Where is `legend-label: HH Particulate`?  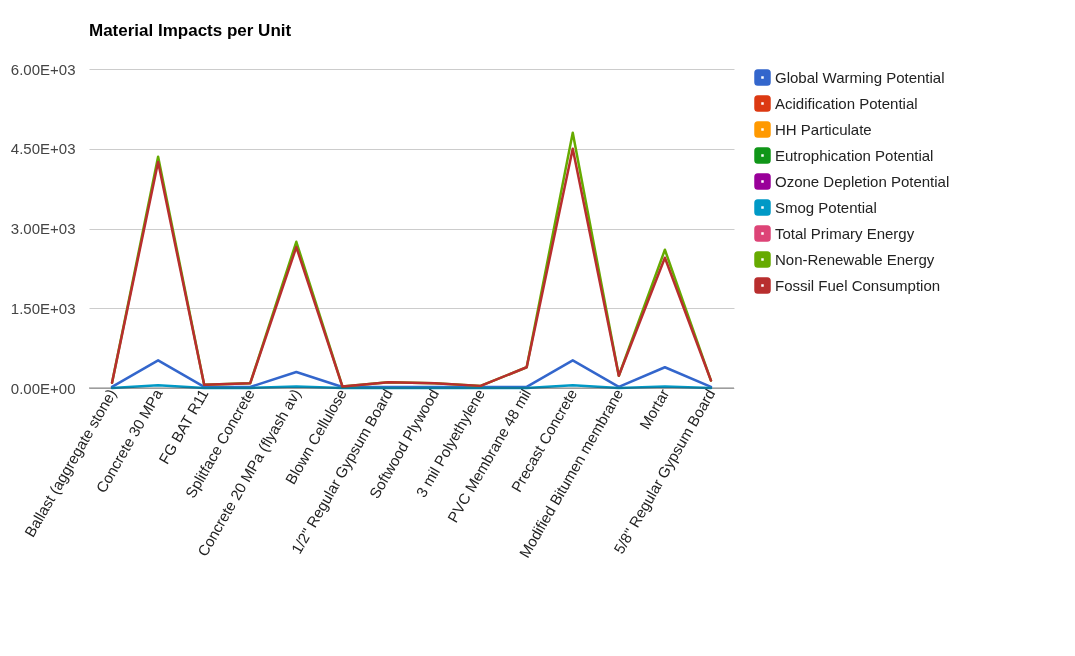
legend-label: HH Particulate is located at coordinates (823, 129).